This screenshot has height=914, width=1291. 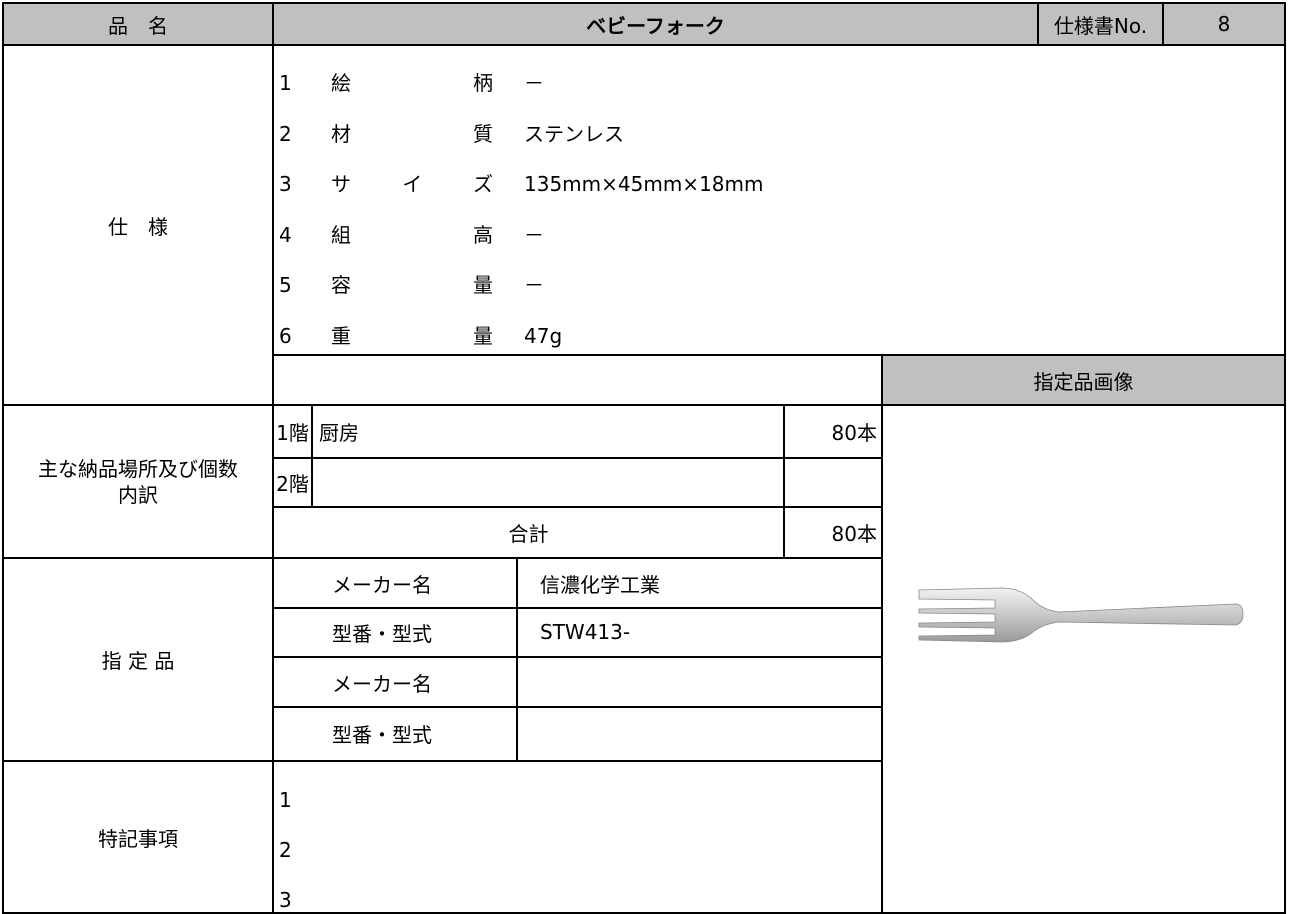 What do you see at coordinates (412, 285) in the screenshot?
I see `spec-label: 容量` at bounding box center [412, 285].